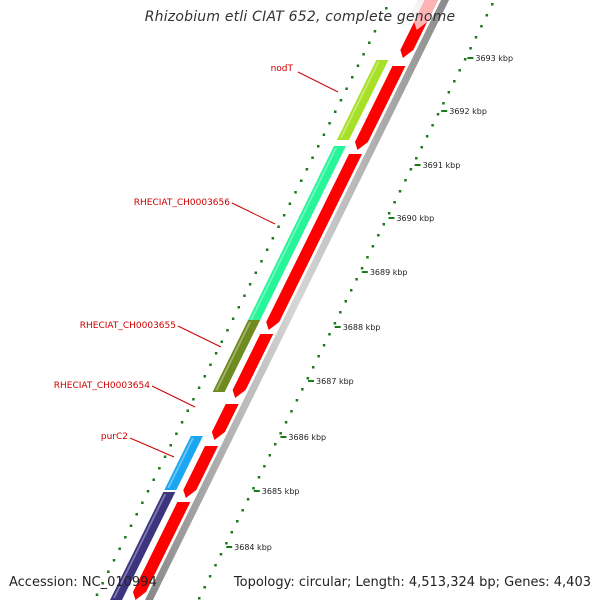 The image size is (600, 600). I want to click on scale-tick-label: 3684 kbp, so click(253, 547).